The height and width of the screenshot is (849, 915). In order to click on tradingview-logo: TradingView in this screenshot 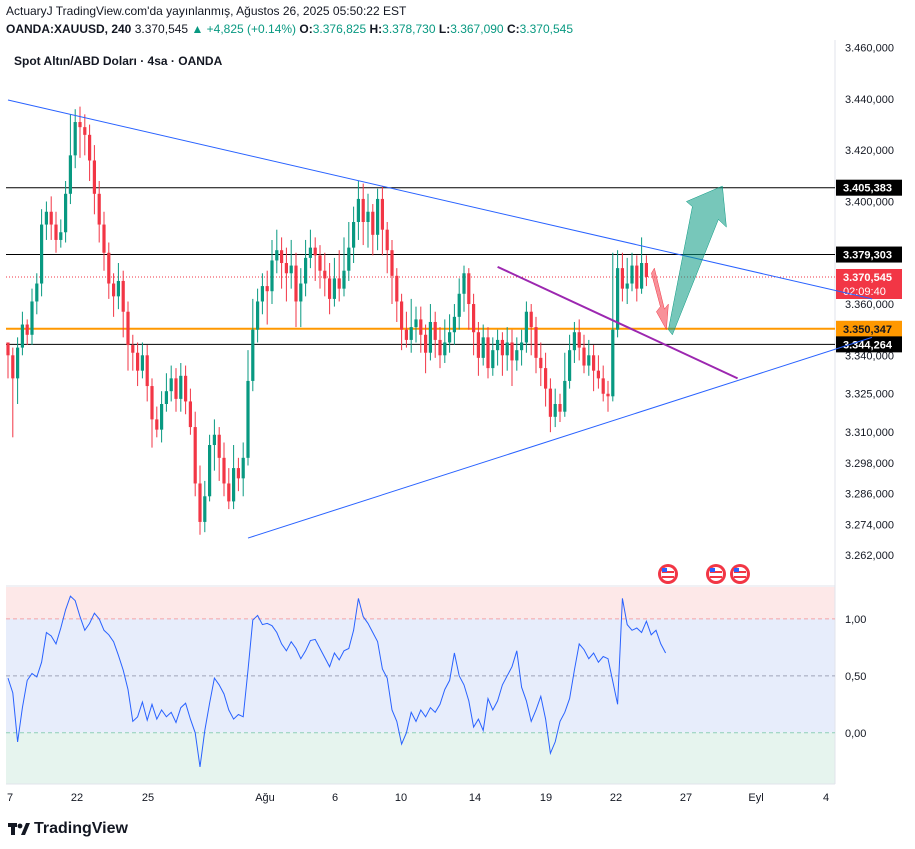, I will do `click(68, 829)`.